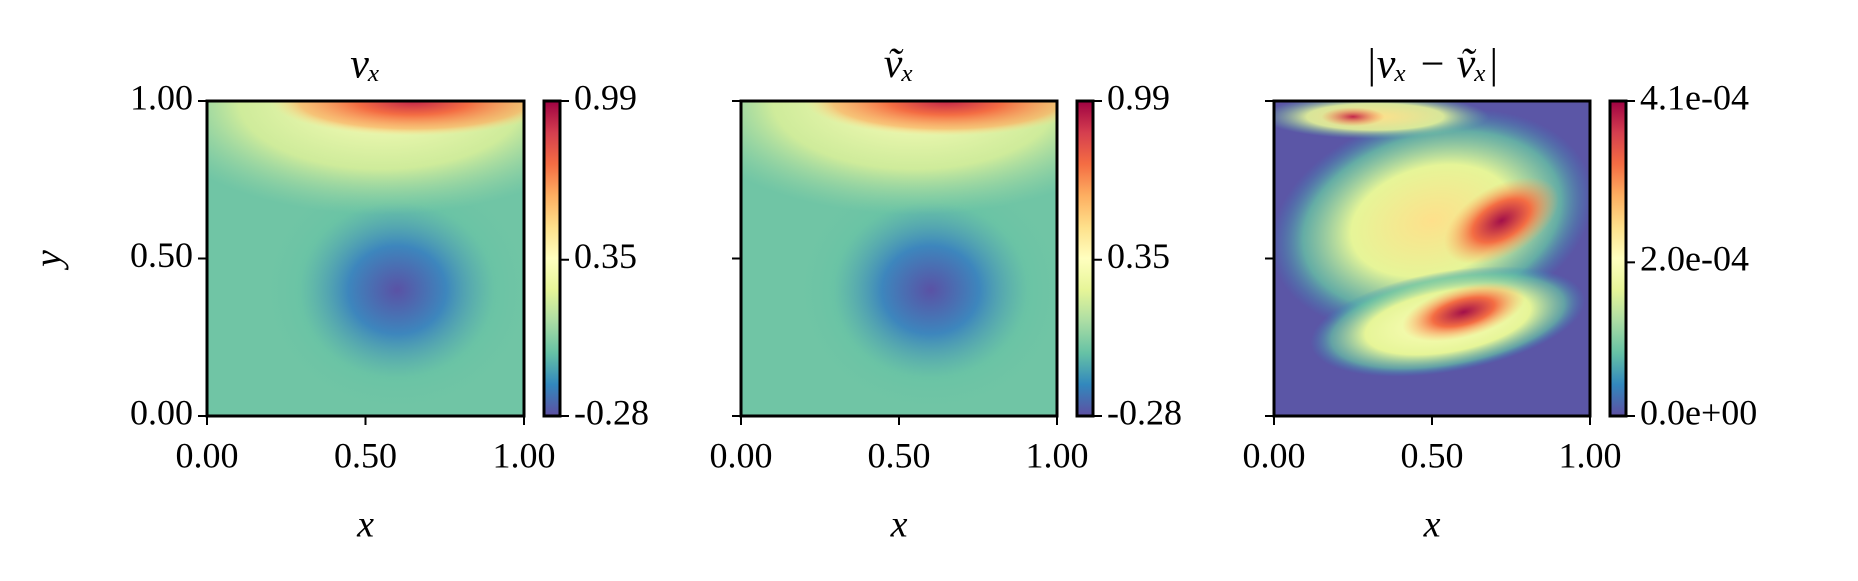 The height and width of the screenshot is (581, 1858). Describe the element at coordinates (49, 260) in the screenshot. I see `y-axis-label: y` at that location.